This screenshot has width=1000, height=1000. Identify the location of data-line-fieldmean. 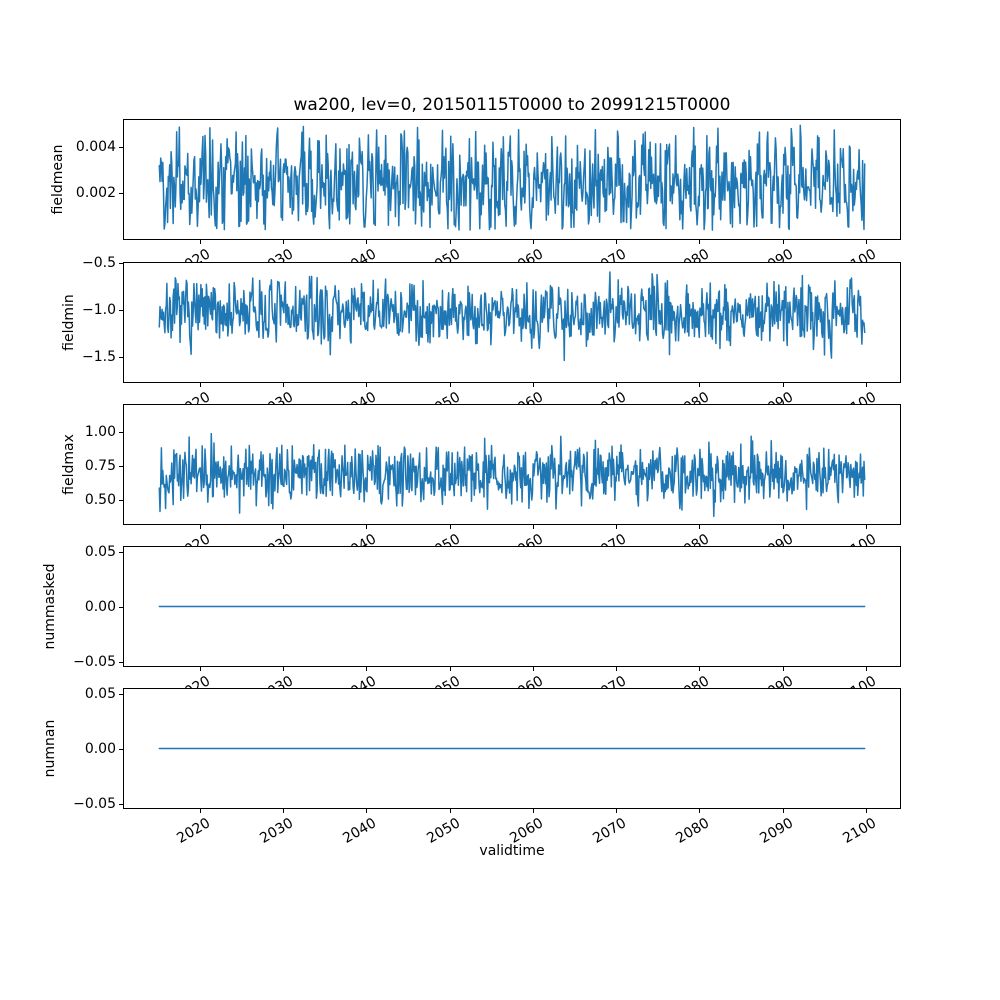
(512, 177).